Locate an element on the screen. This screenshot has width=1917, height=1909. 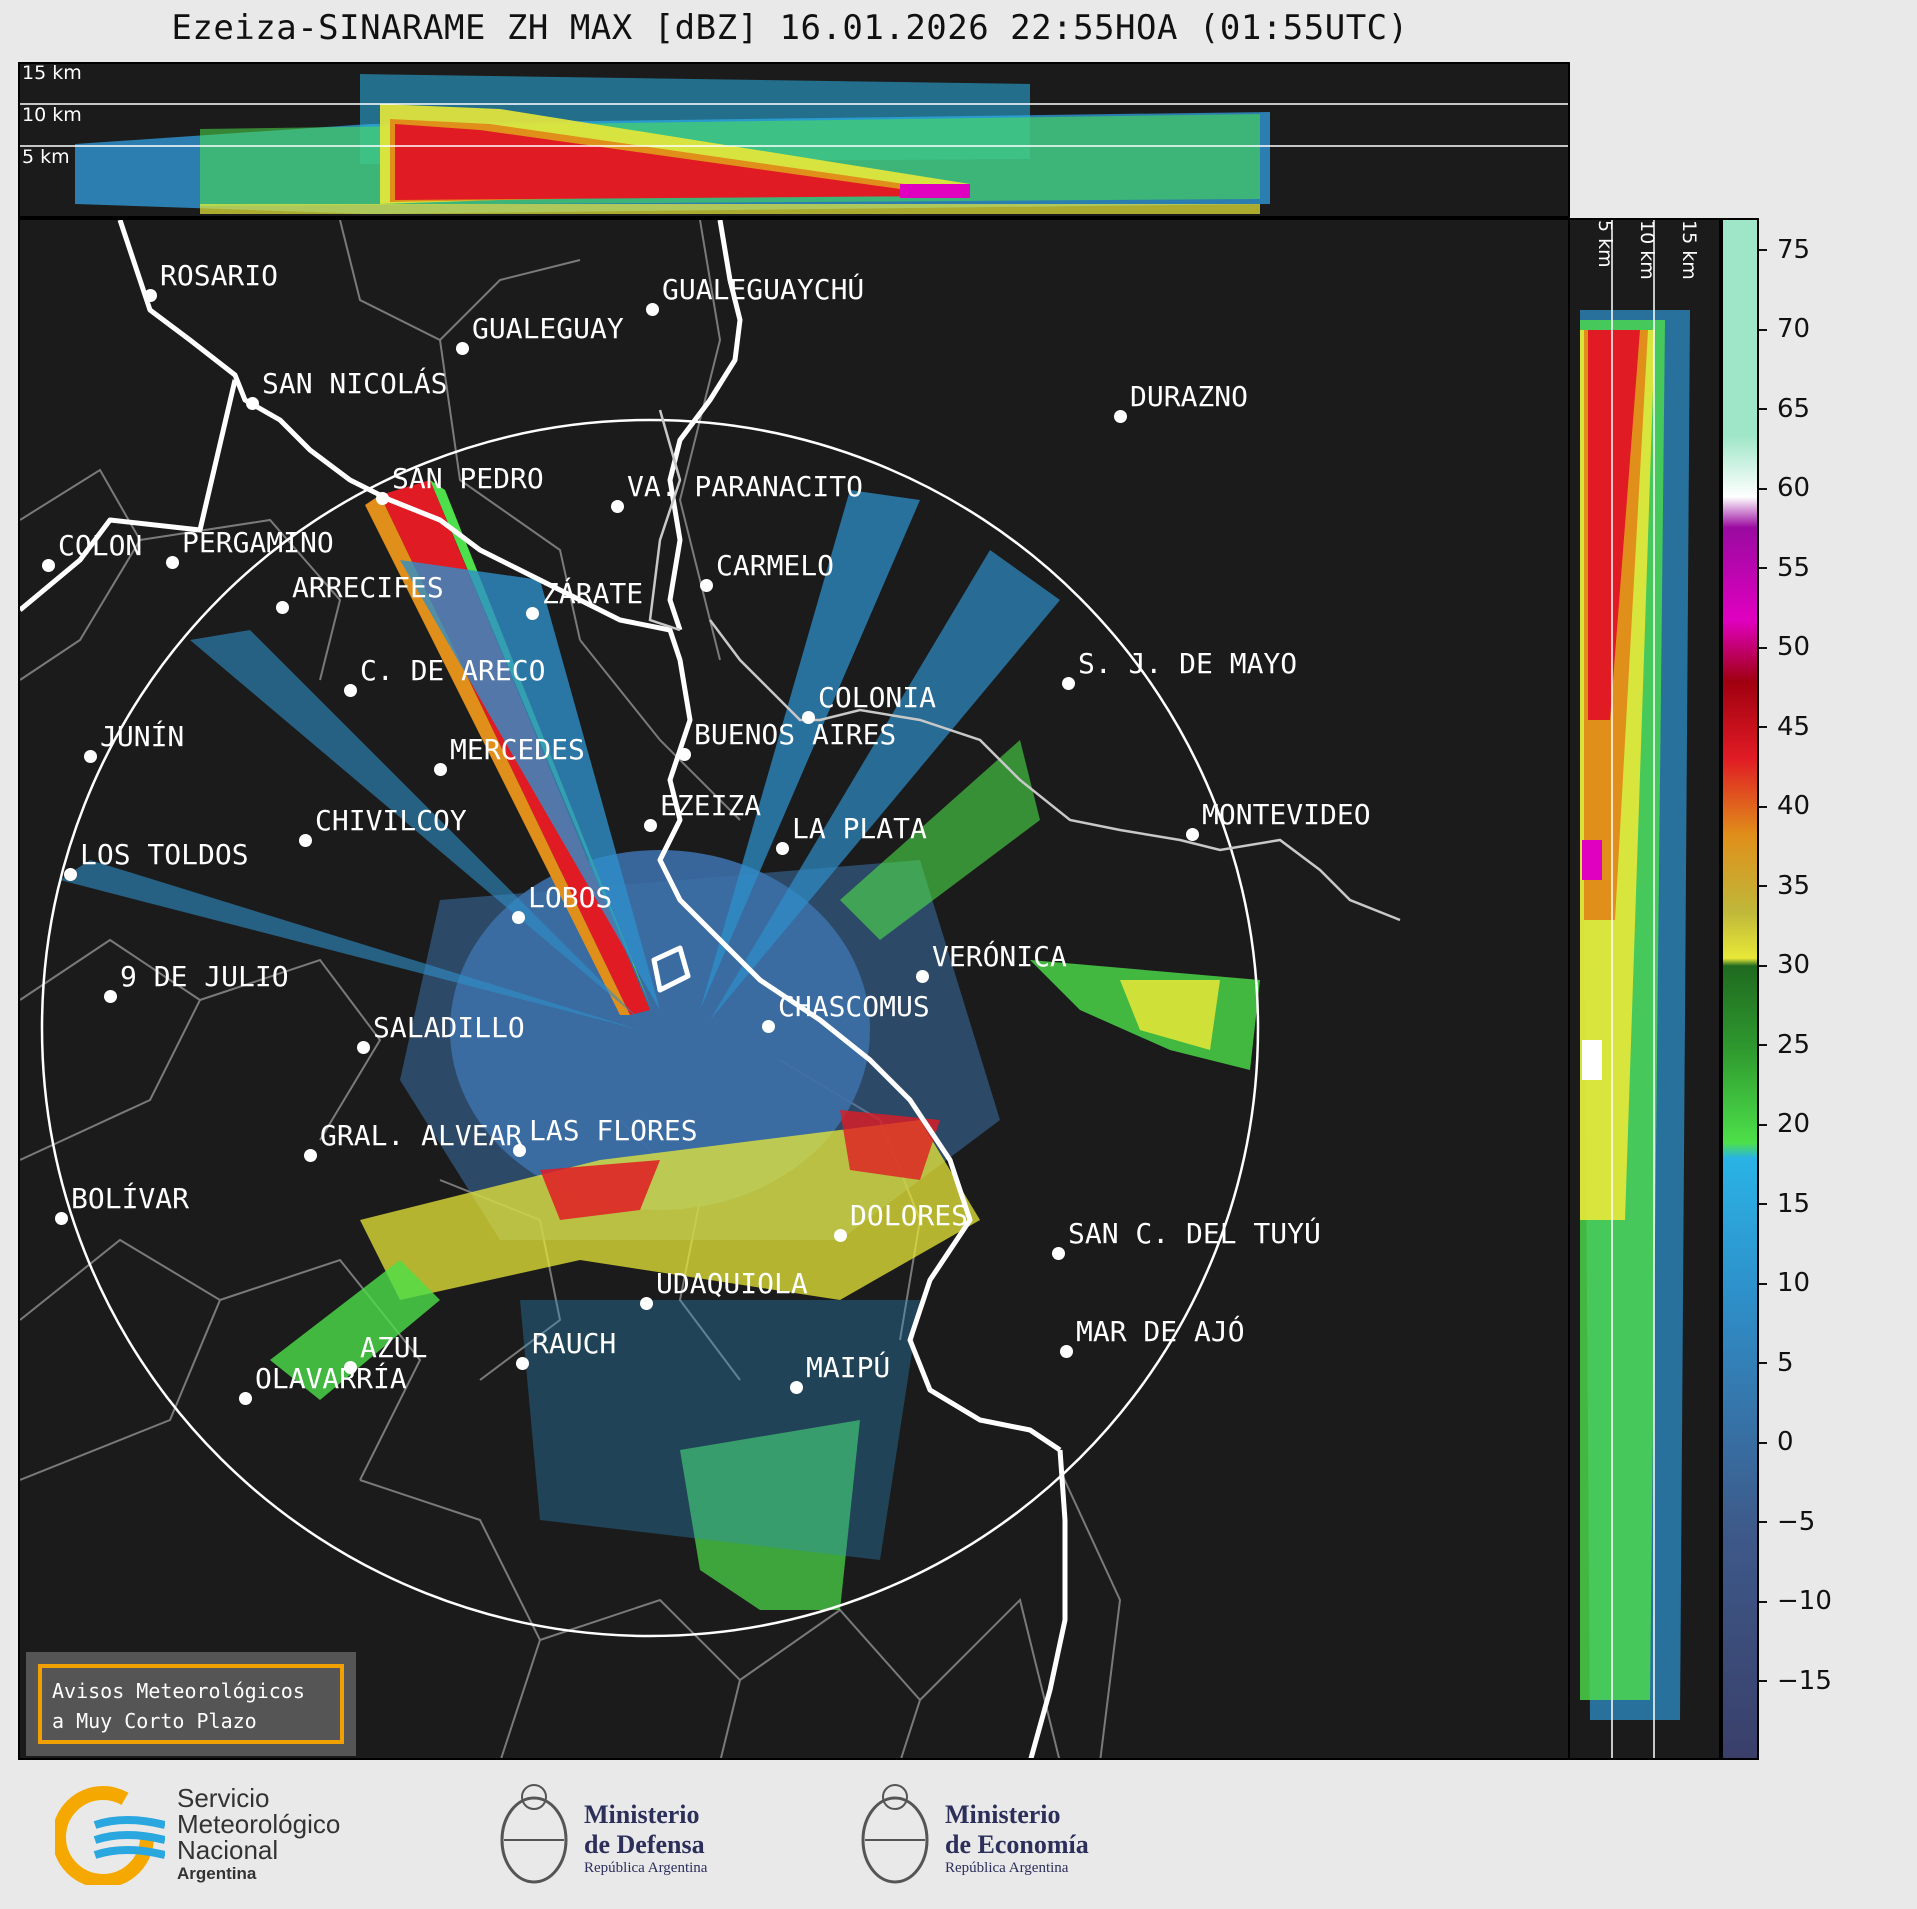
side-alt-15km: 15 km is located at coordinates (1689, 250).